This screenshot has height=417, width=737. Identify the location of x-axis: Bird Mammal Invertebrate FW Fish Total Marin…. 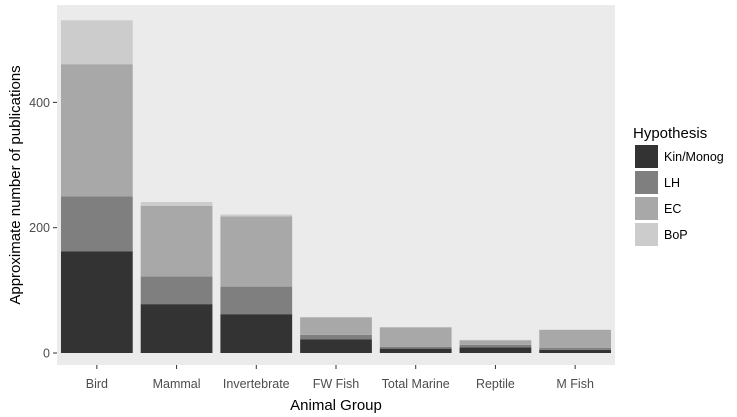
(340, 378).